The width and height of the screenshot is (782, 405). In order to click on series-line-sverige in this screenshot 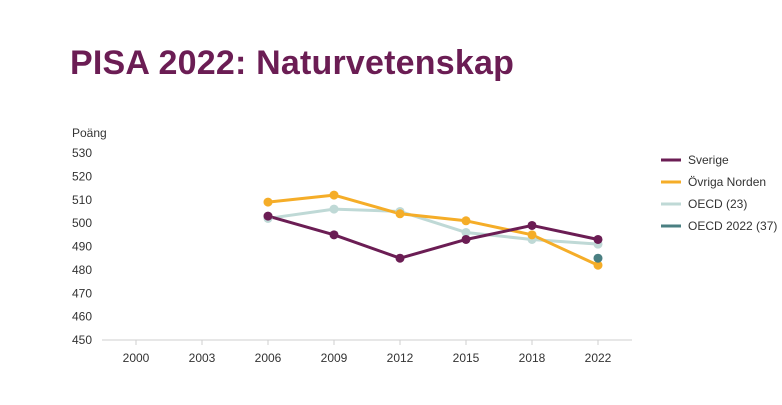, I will do `click(433, 237)`.